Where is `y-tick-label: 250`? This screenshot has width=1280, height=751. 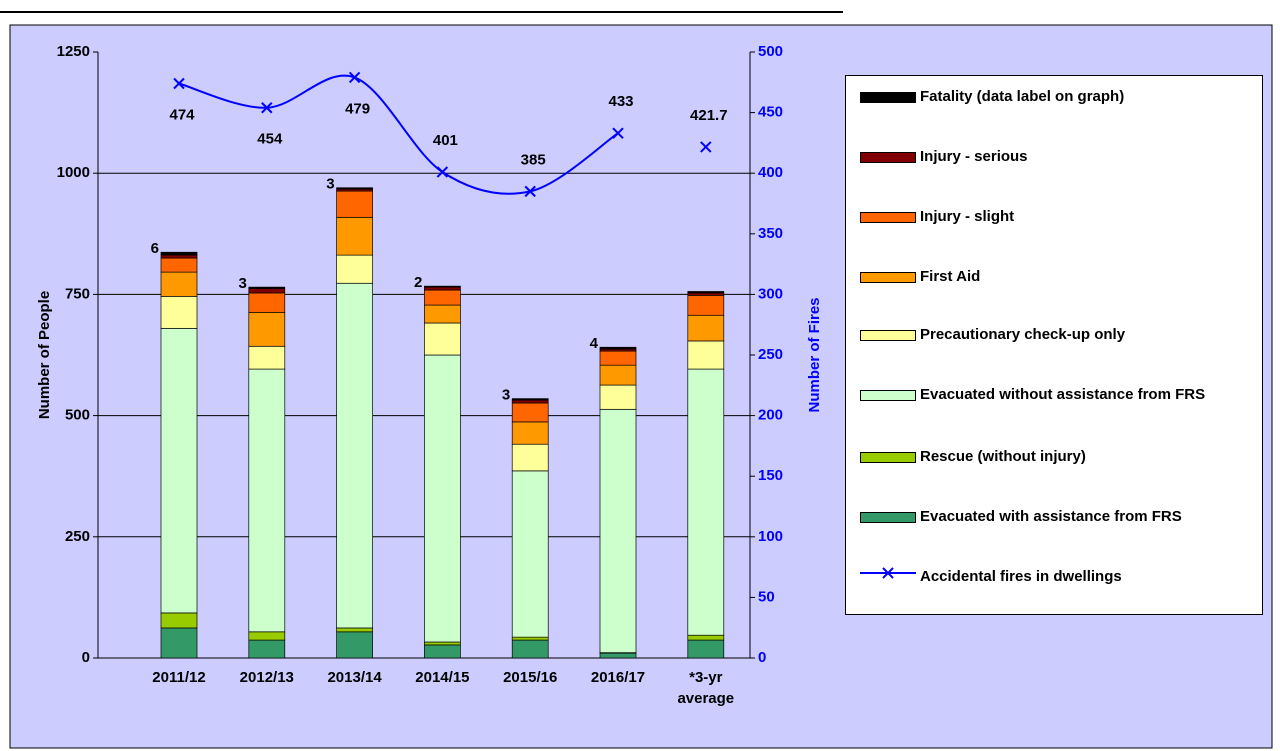 y-tick-label: 250 is located at coordinates (77, 536).